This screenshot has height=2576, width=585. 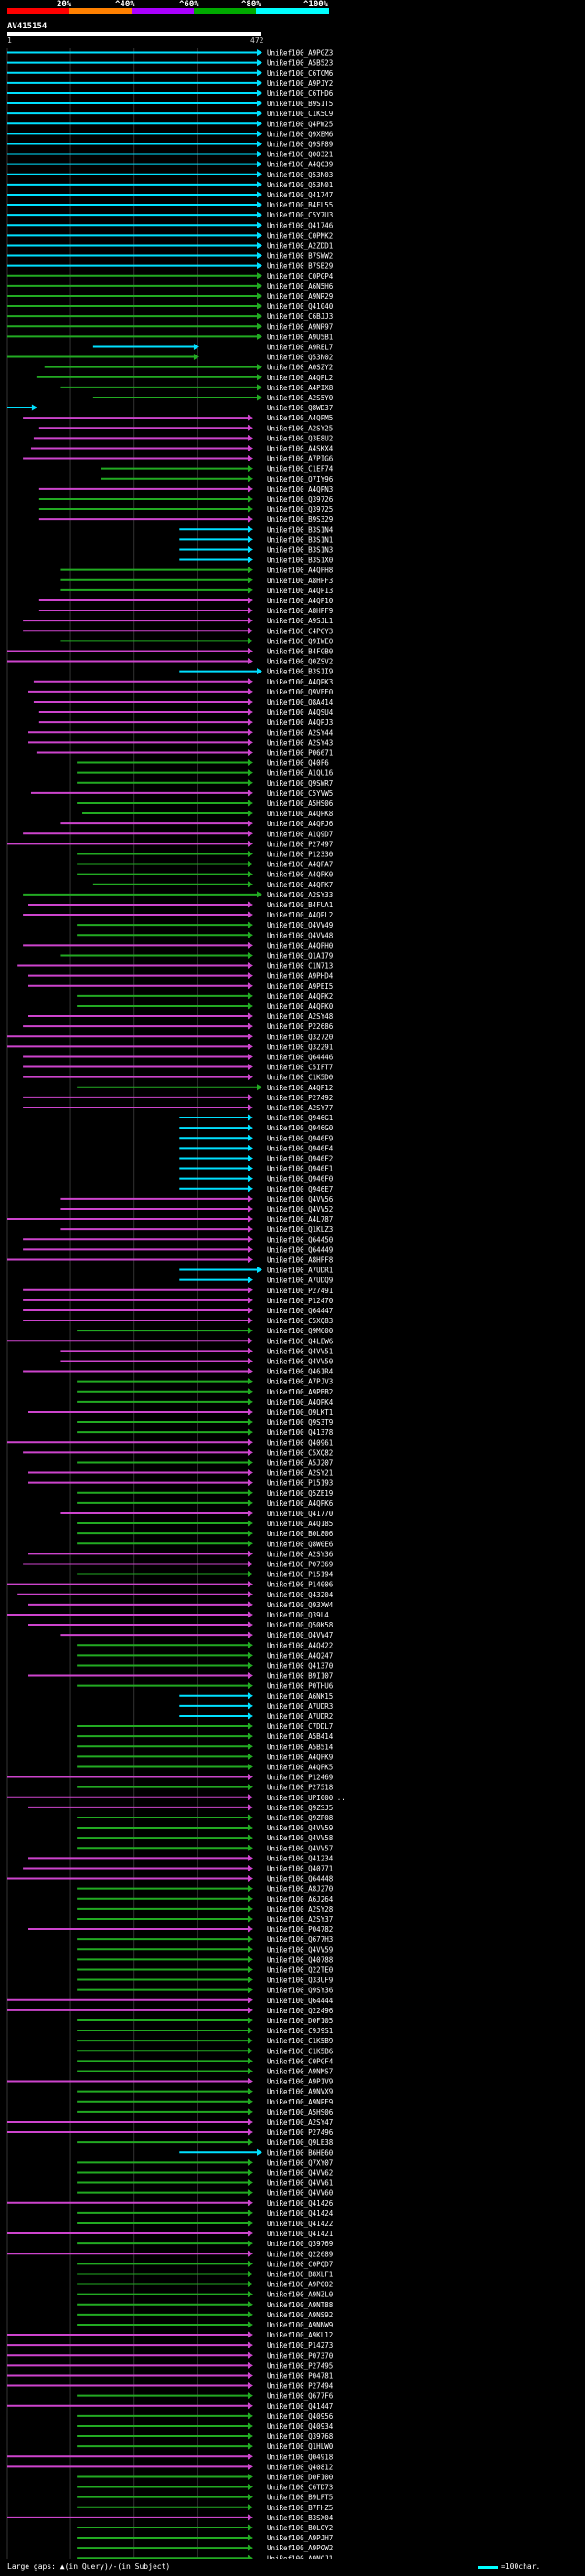 I want to click on hit-row: UniRef100_A4Q247, so click(x=205, y=1655).